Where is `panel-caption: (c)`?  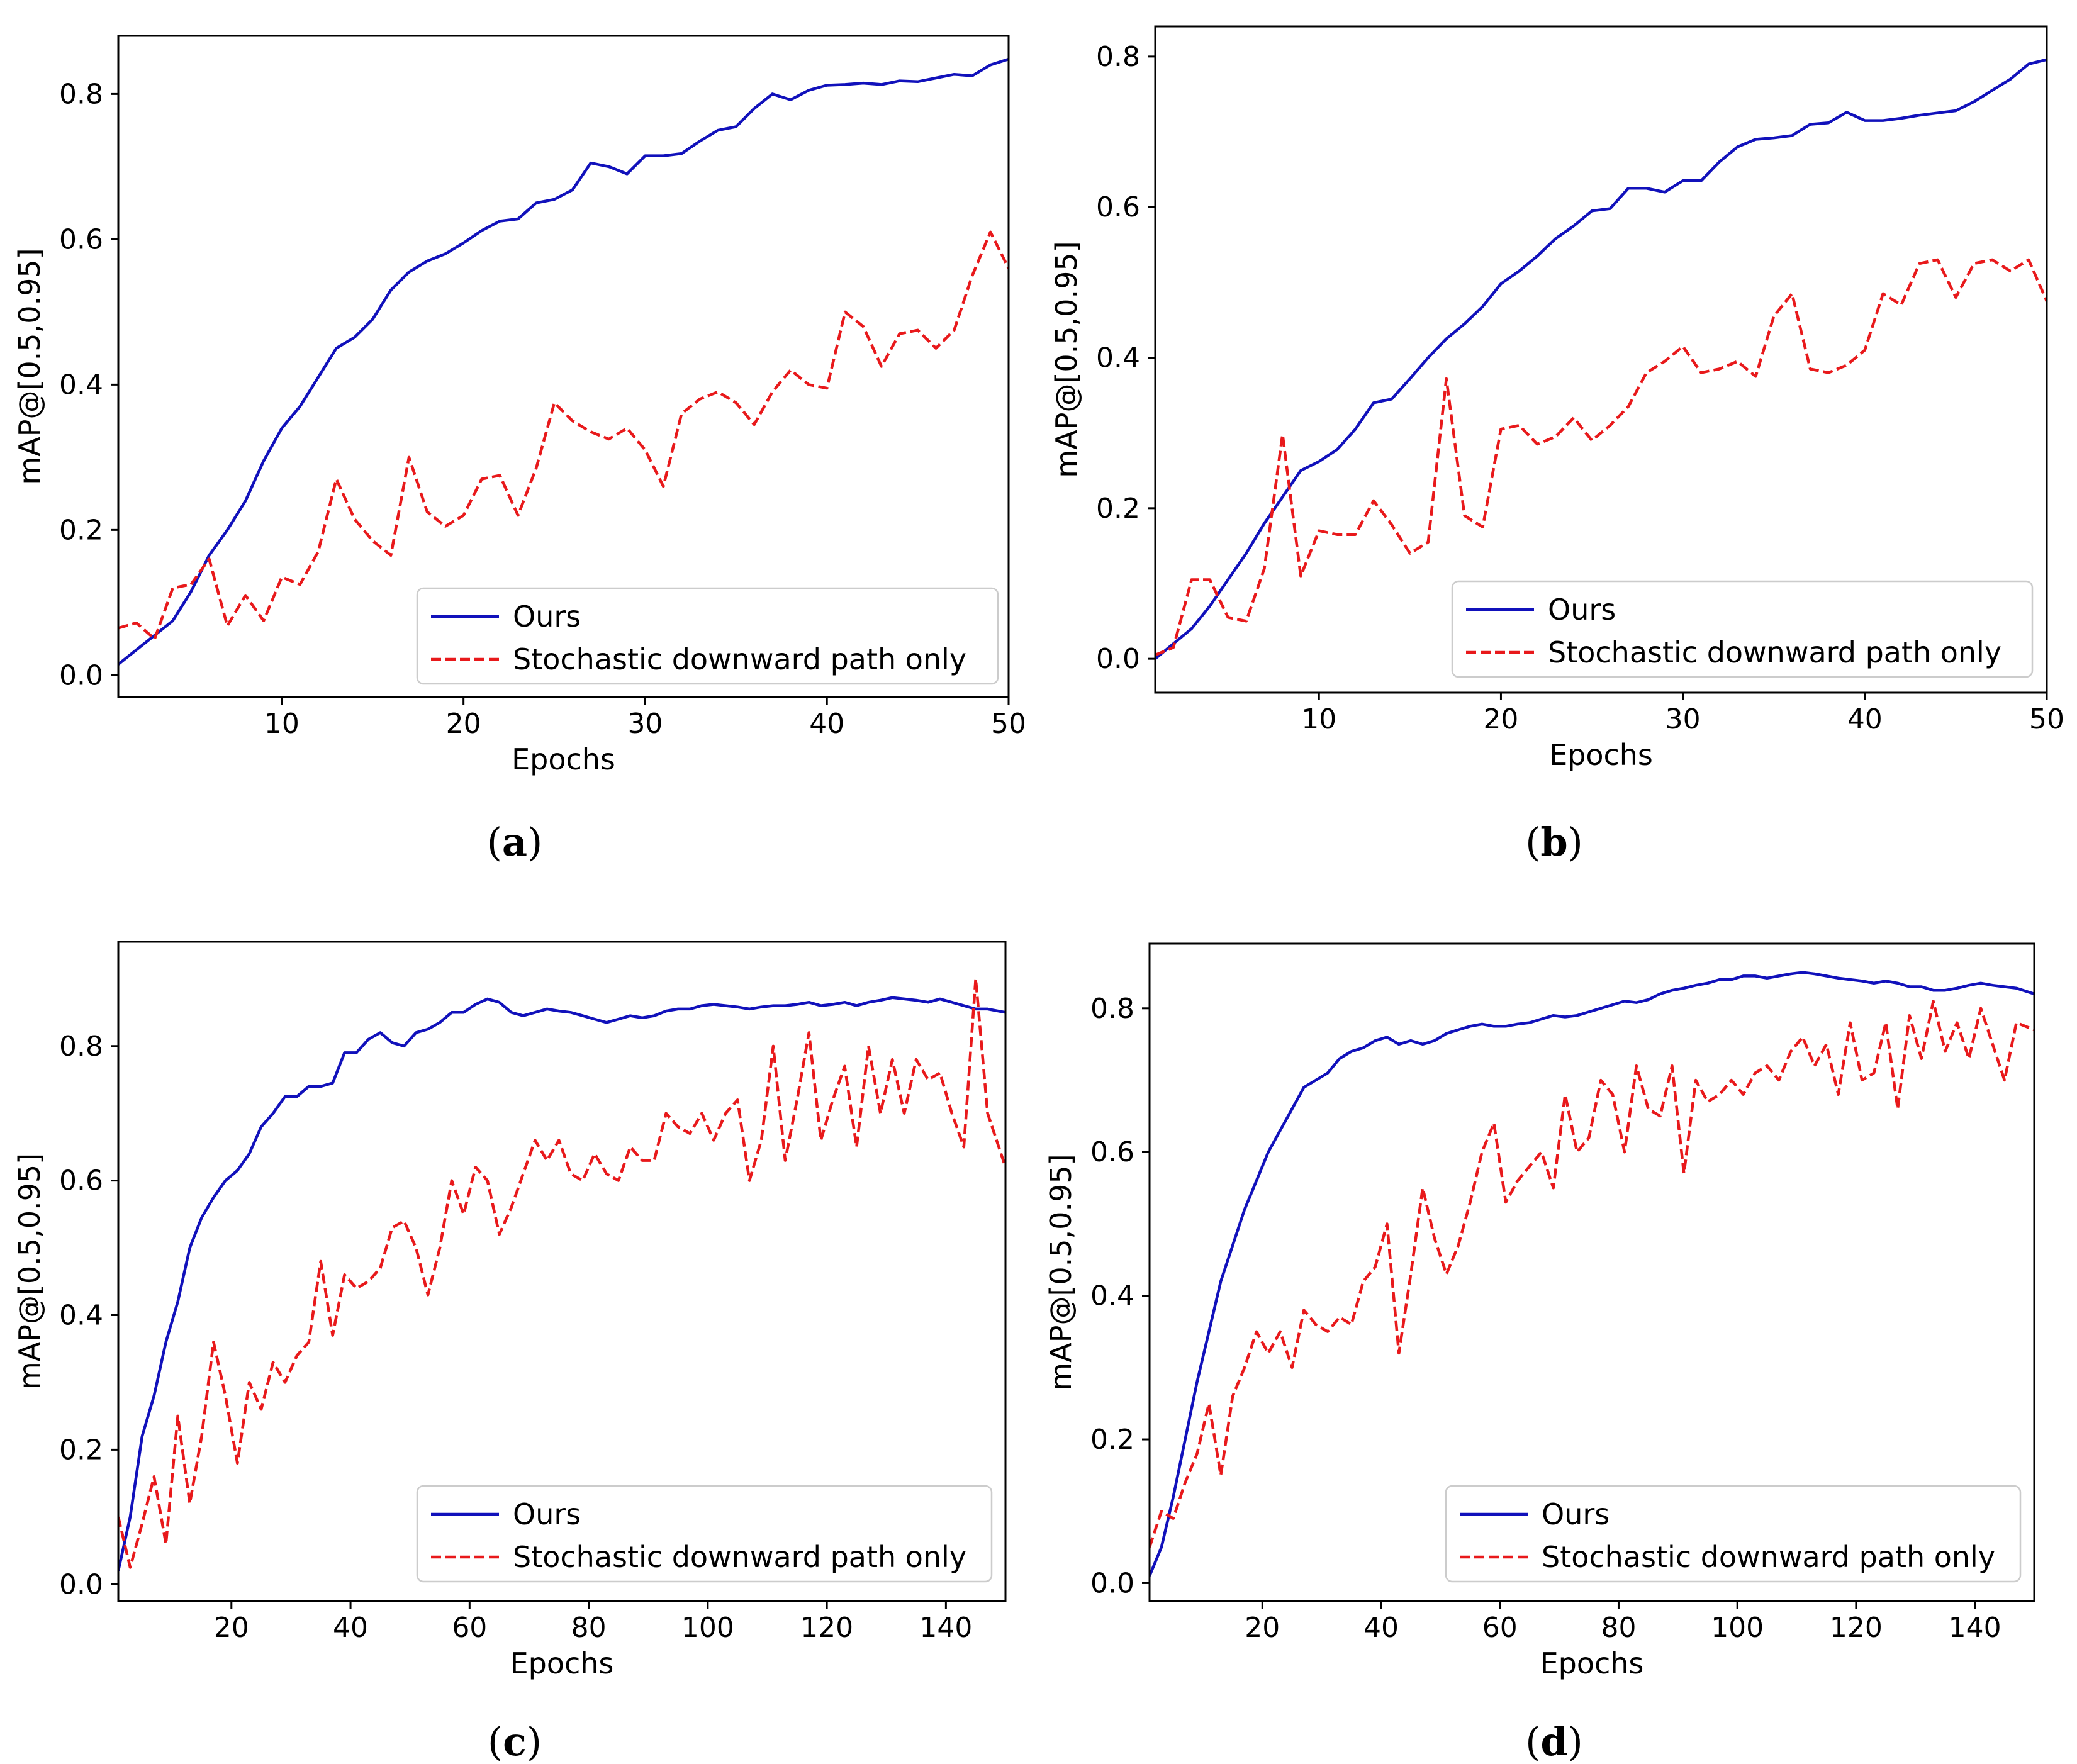
panel-caption: (c) is located at coordinates (515, 1742).